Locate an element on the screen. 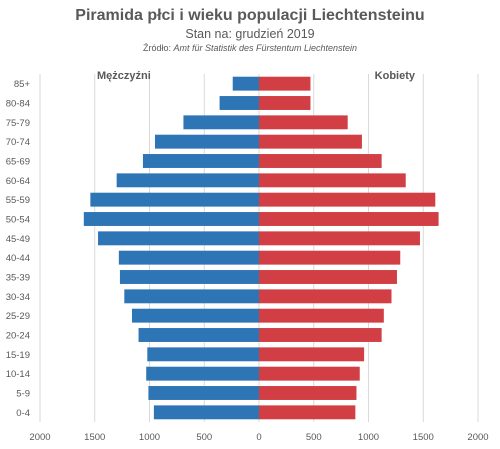  category-label: 85+ is located at coordinates (22, 84).